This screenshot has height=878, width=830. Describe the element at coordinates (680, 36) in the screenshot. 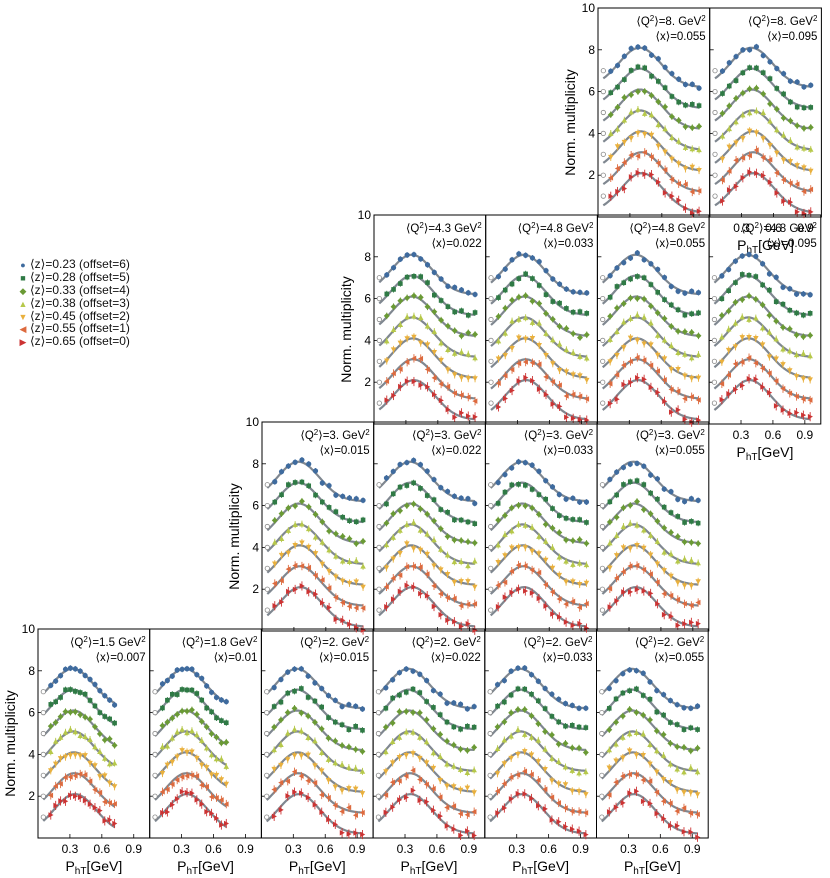

I see `panel-x-label: ⟨x⟩=0.055` at that location.